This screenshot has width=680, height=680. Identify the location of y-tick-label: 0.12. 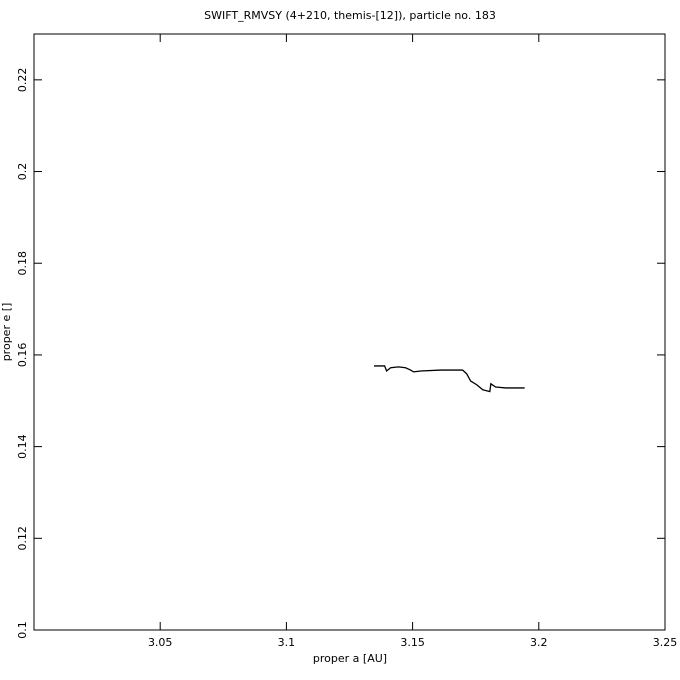
(22, 538).